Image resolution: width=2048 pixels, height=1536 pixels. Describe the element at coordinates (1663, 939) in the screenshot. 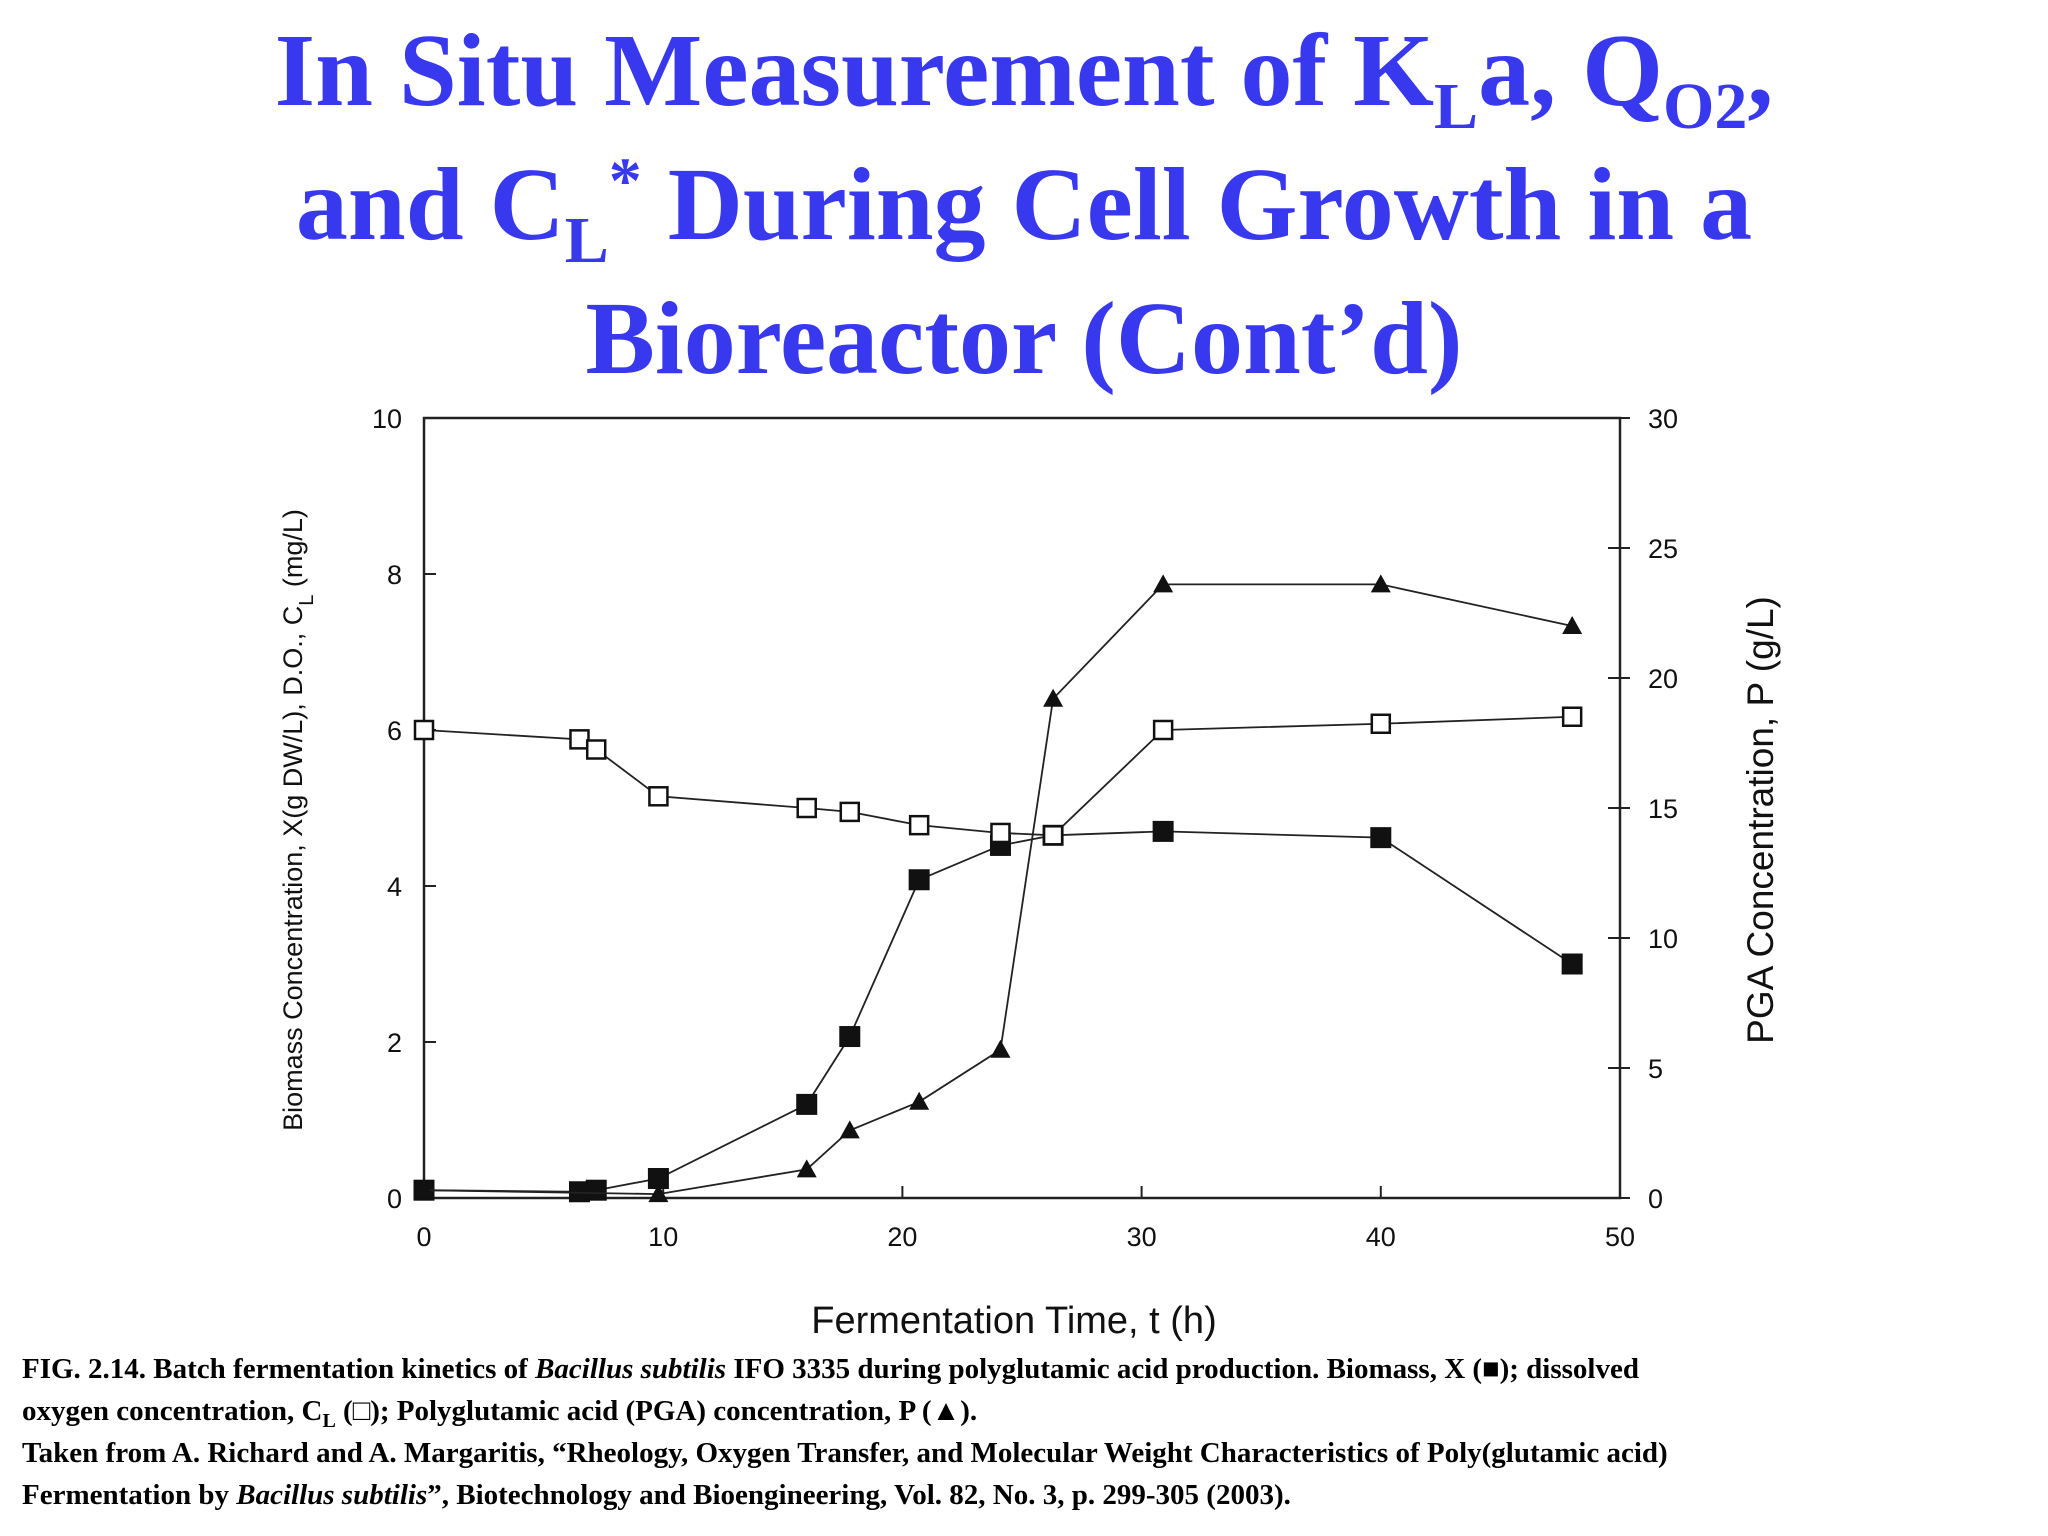

I see `y-right-tick-label: 10` at that location.